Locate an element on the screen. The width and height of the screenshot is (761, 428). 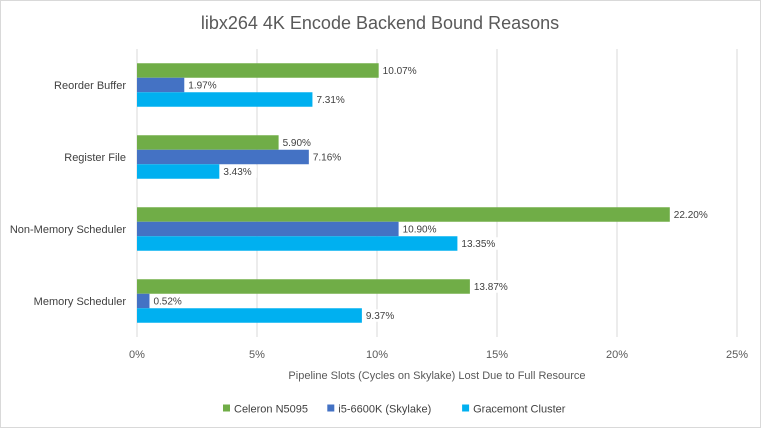
data-label: 10.90% is located at coordinates (420, 230).